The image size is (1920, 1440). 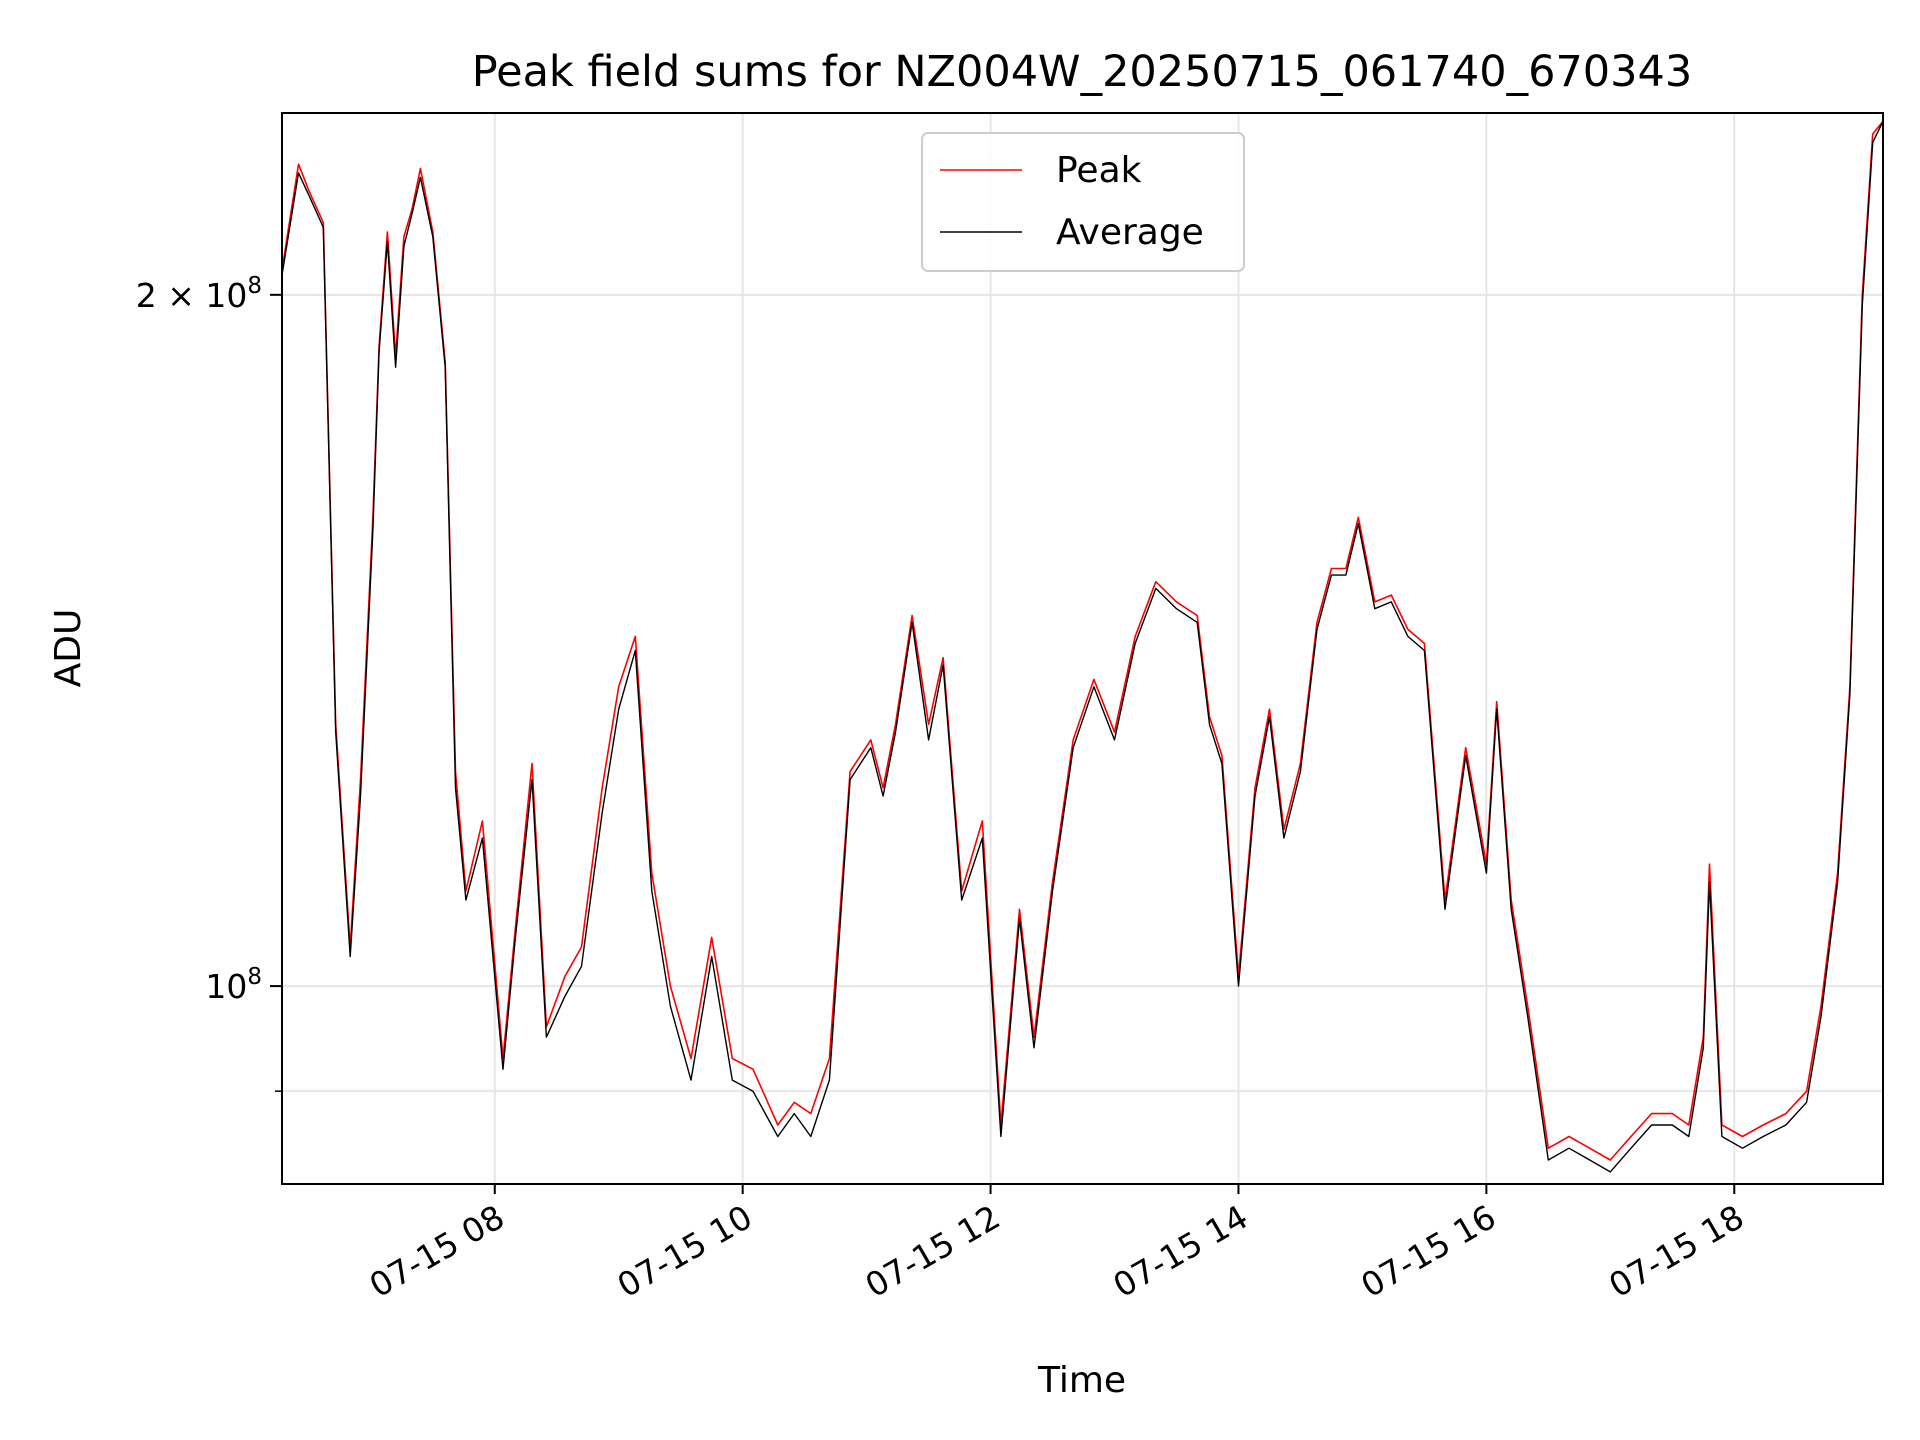 I want to click on y-tick-label: 2 × 108, so click(x=199, y=294).